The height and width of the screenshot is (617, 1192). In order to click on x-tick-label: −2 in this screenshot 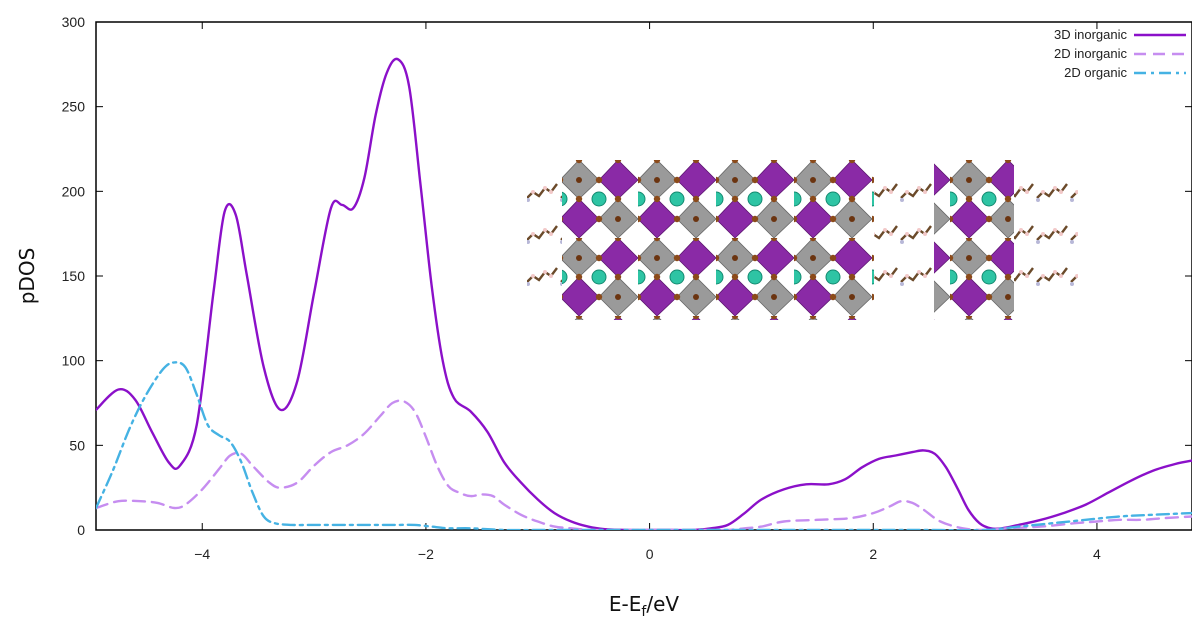, I will do `click(426, 554)`.